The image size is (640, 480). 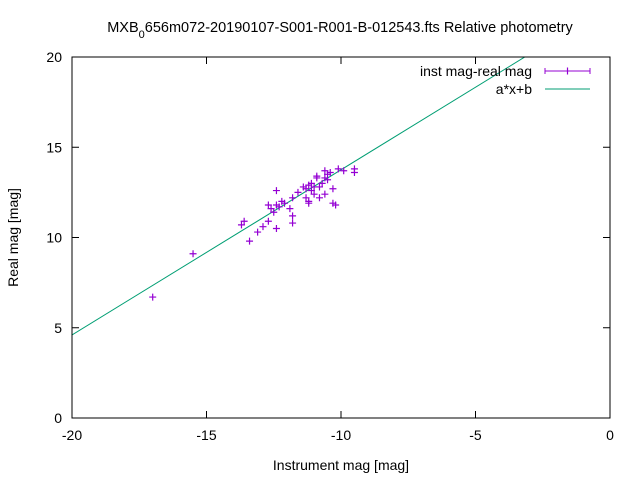 I want to click on chart-title-prefix: MXB, so click(x=122, y=28).